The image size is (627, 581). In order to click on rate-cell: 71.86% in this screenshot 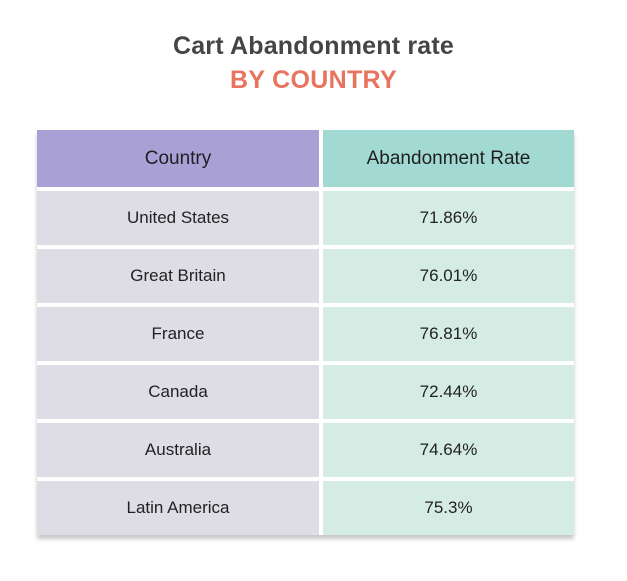, I will do `click(448, 218)`.